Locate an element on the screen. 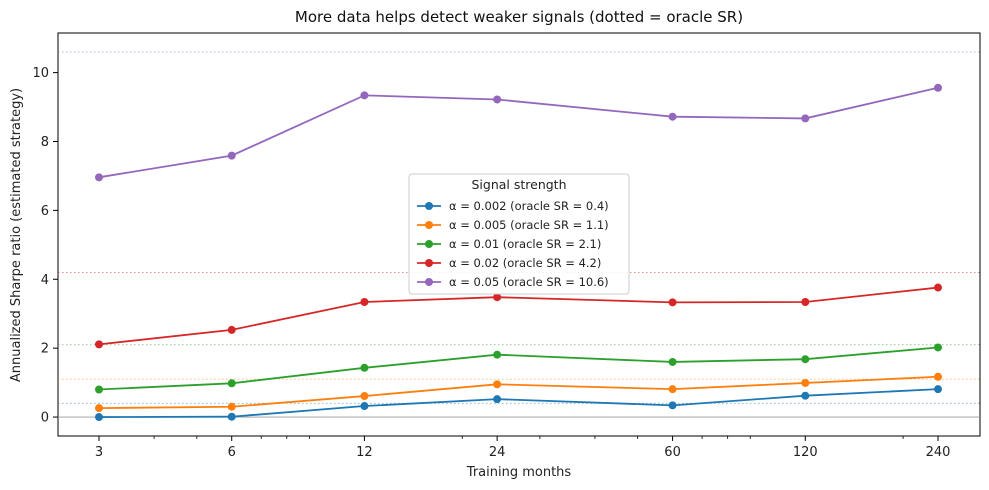 This screenshot has width=989, height=490. x-tick-label: 6 is located at coordinates (232, 452).